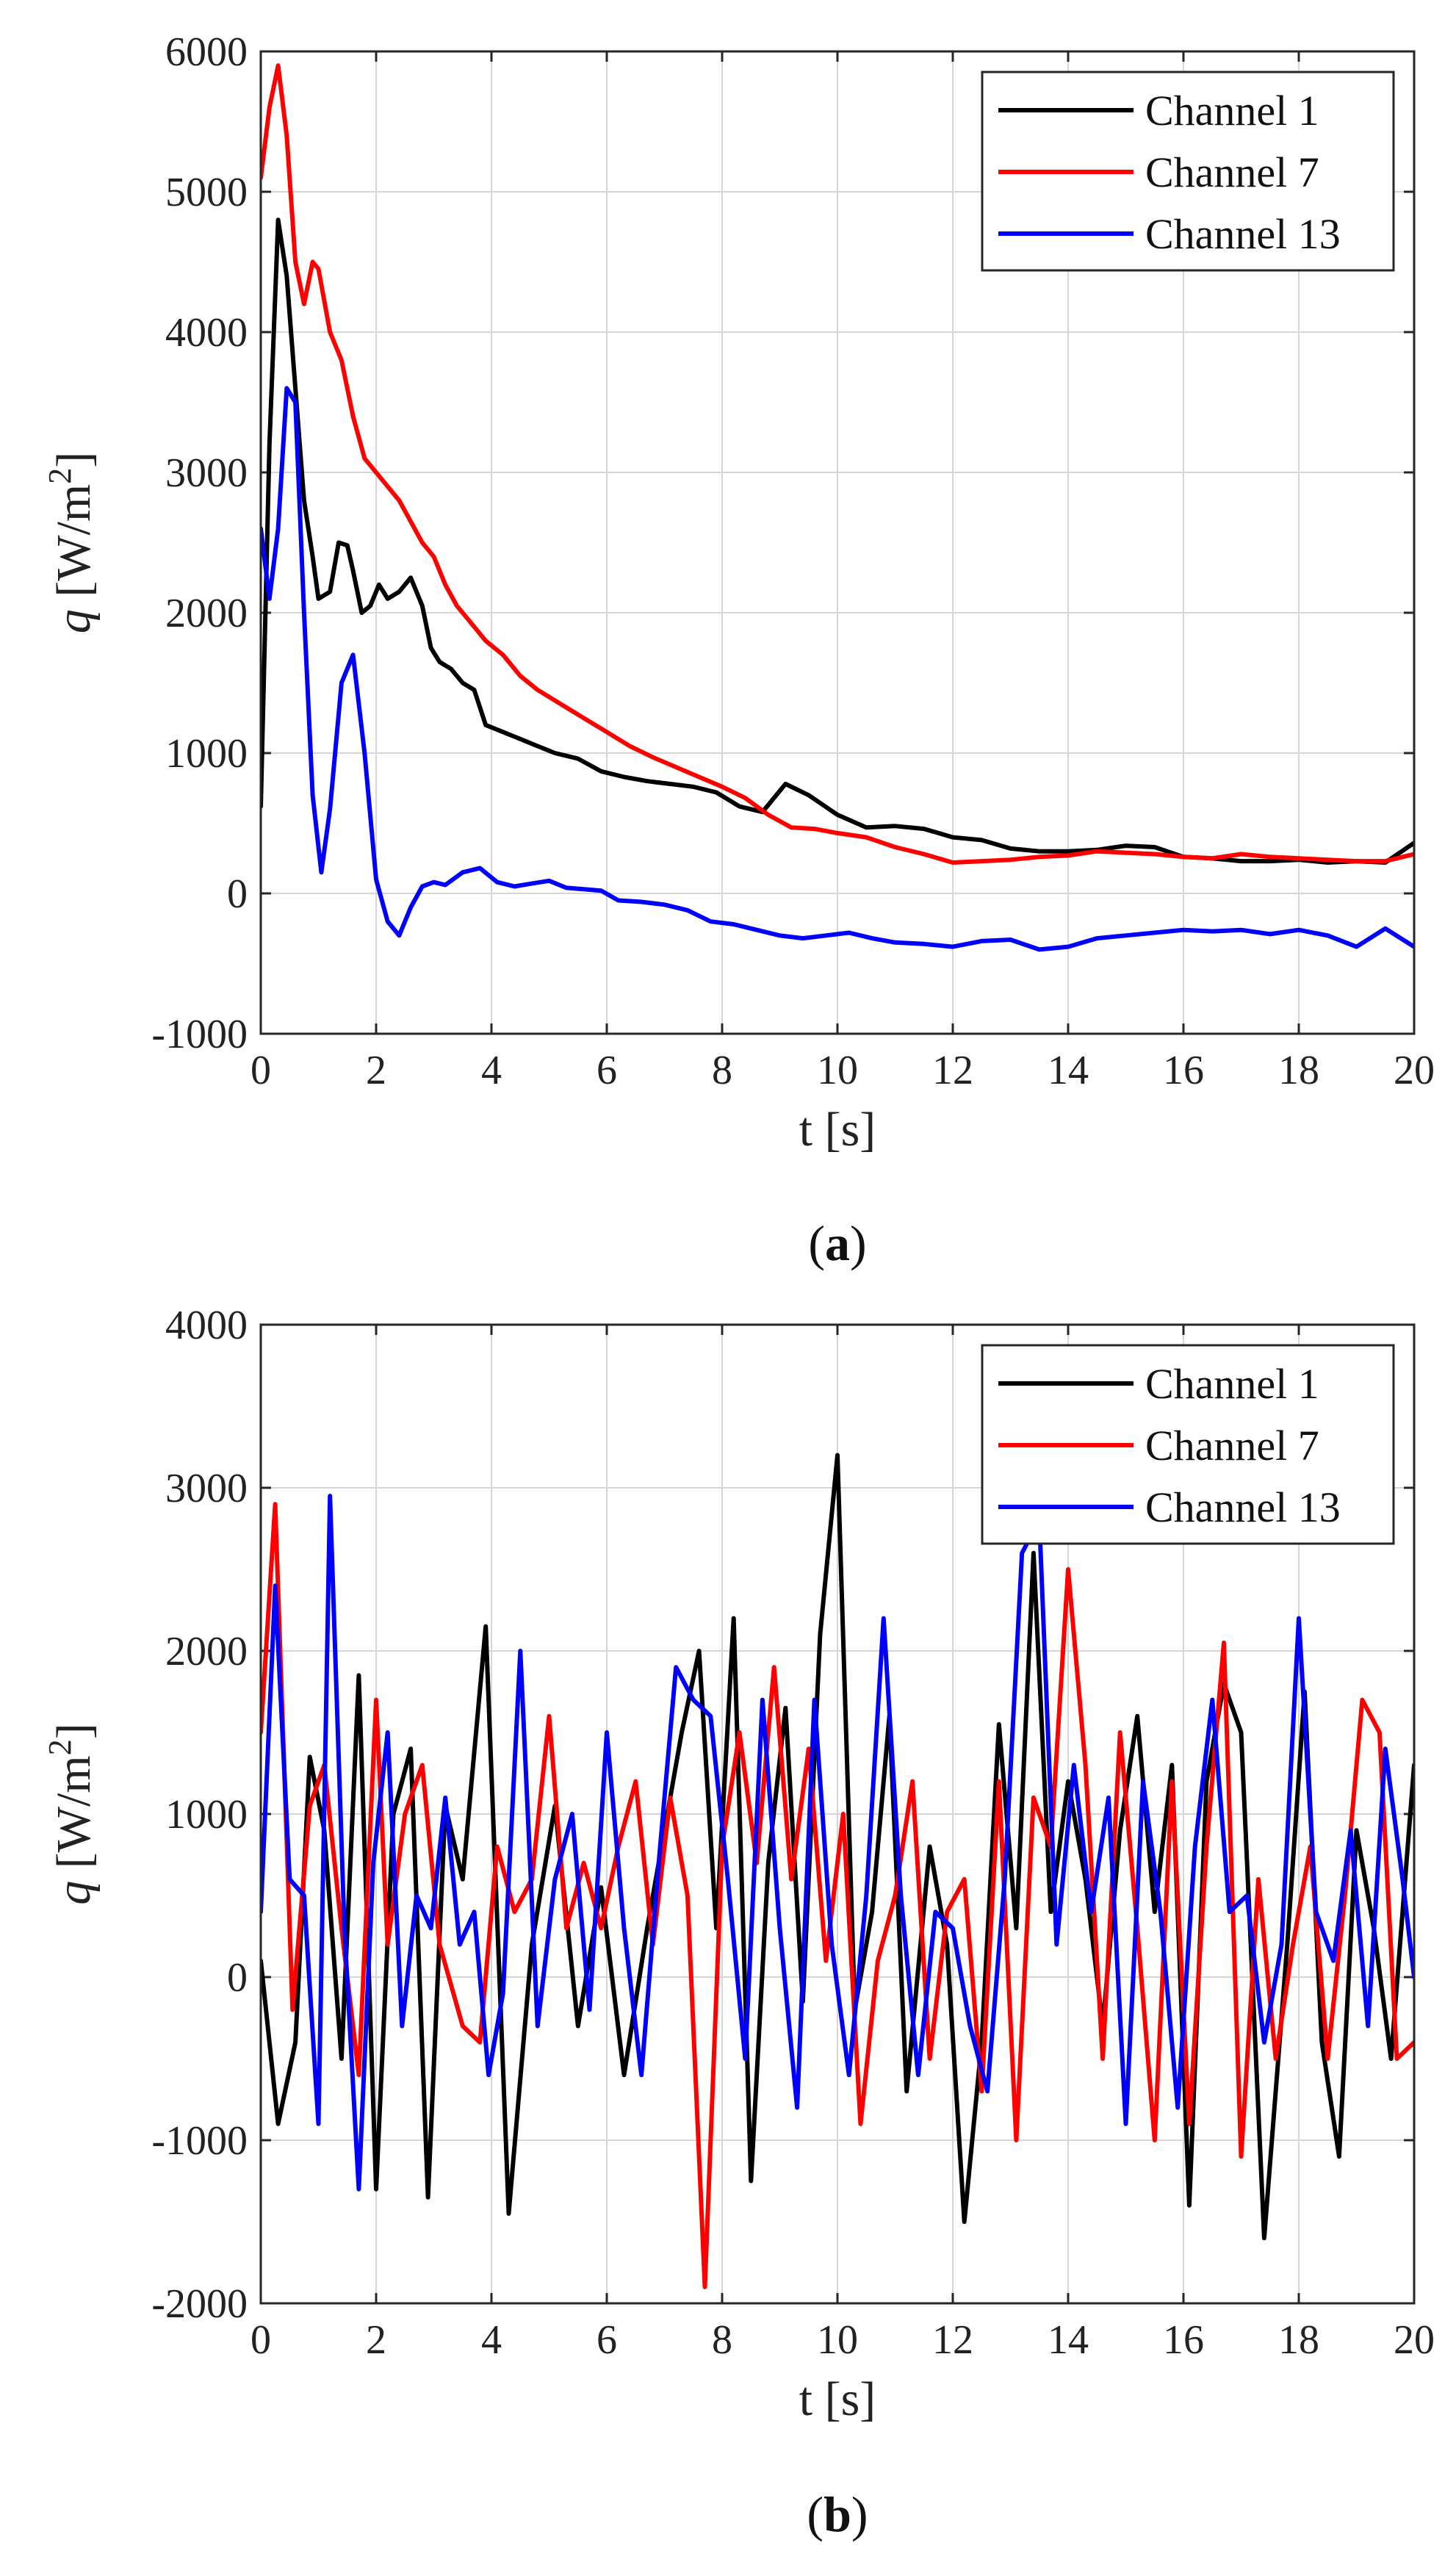 The width and height of the screenshot is (1456, 2559). Describe the element at coordinates (837, 1070) in the screenshot. I see `panel-a-x-tick-label: 10` at that location.